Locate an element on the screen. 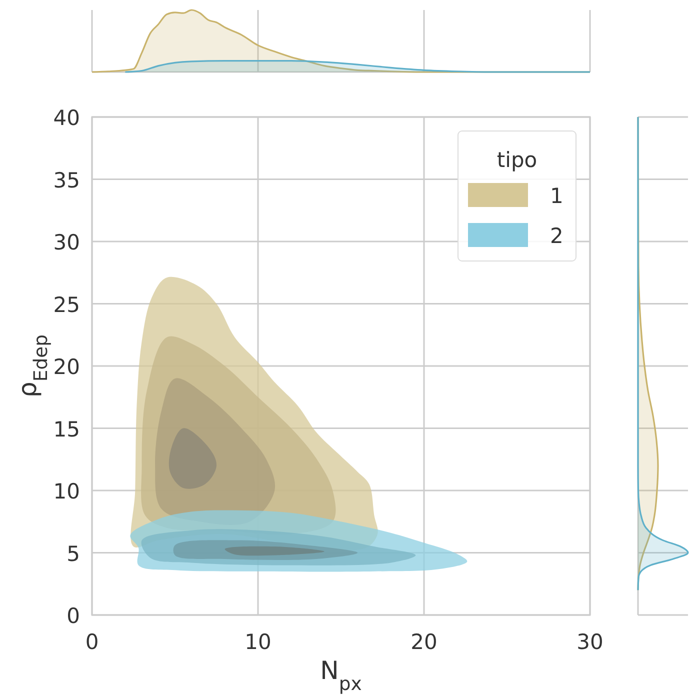  x-tick-label: 0 is located at coordinates (92, 642).